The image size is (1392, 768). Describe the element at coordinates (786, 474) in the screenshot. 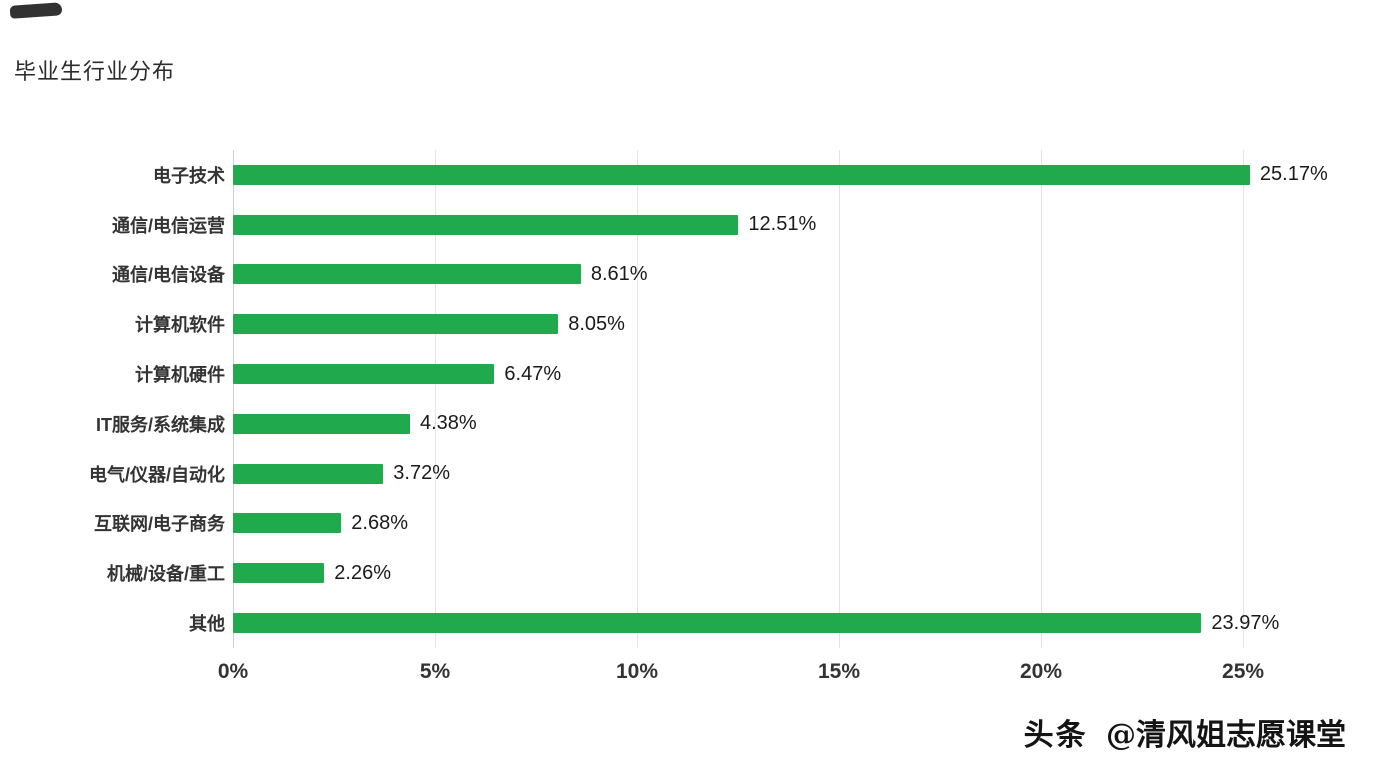

I see `bar-row: 3.72%` at that location.